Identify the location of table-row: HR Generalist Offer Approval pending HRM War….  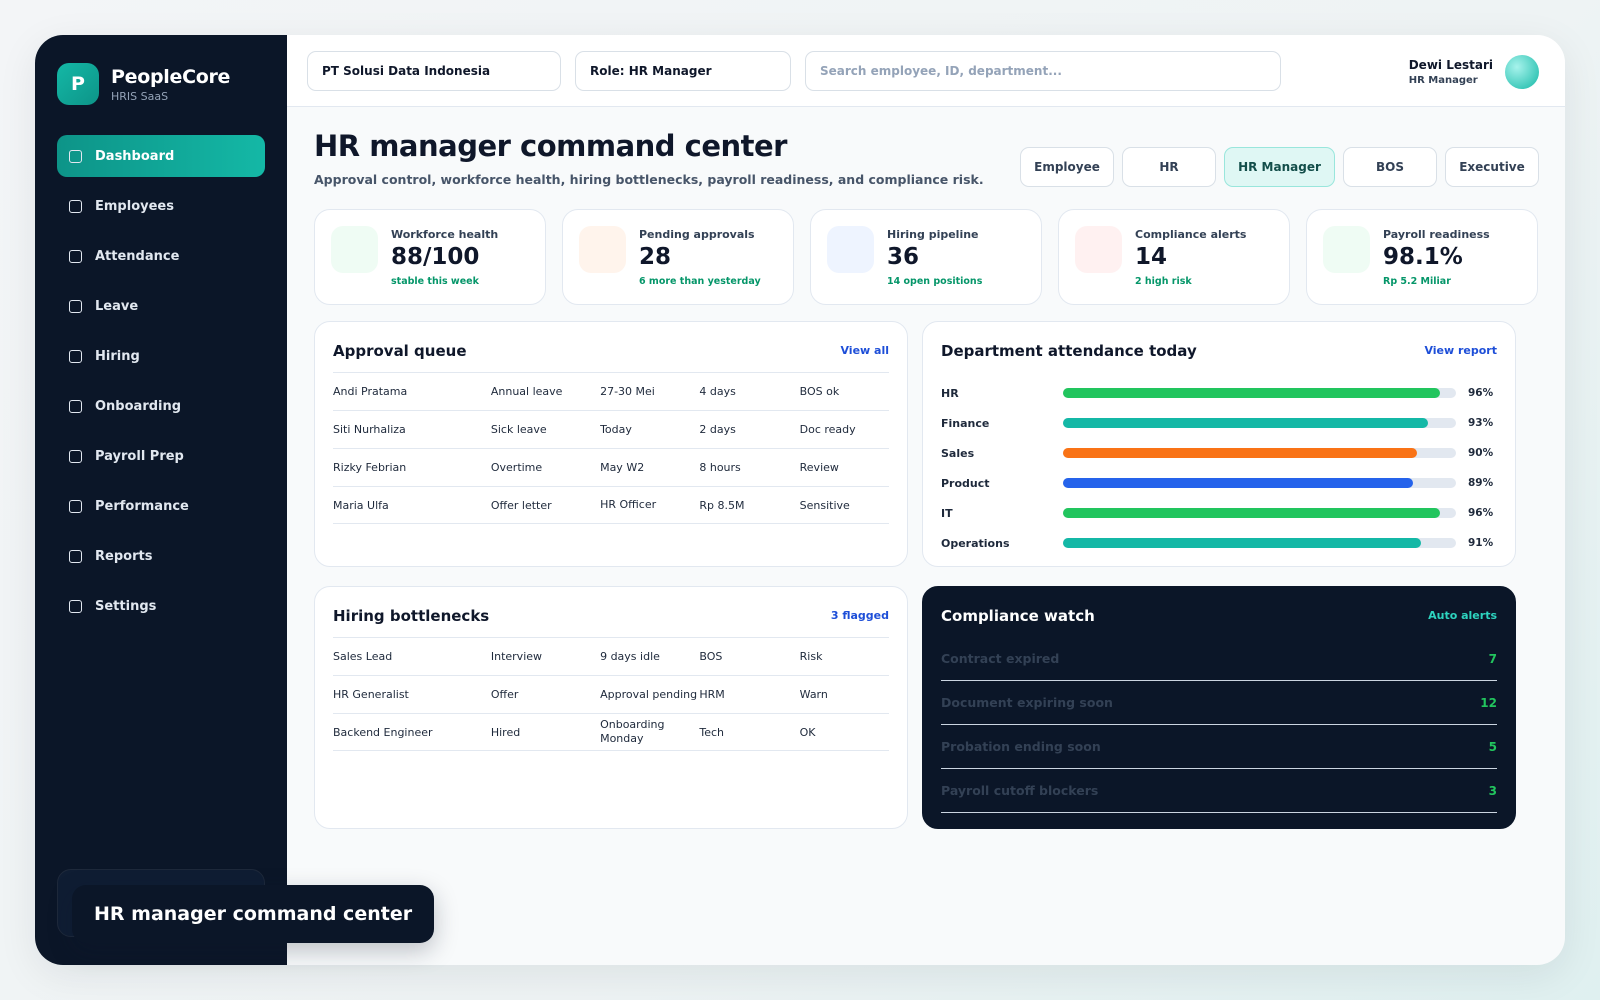
(611, 694).